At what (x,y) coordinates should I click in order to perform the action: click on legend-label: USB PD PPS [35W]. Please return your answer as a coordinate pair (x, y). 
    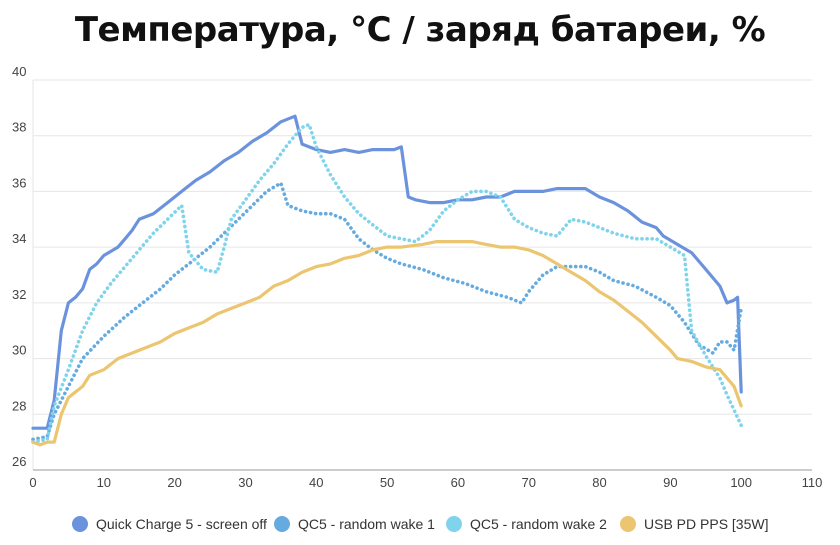
    Looking at the image, I should click on (706, 524).